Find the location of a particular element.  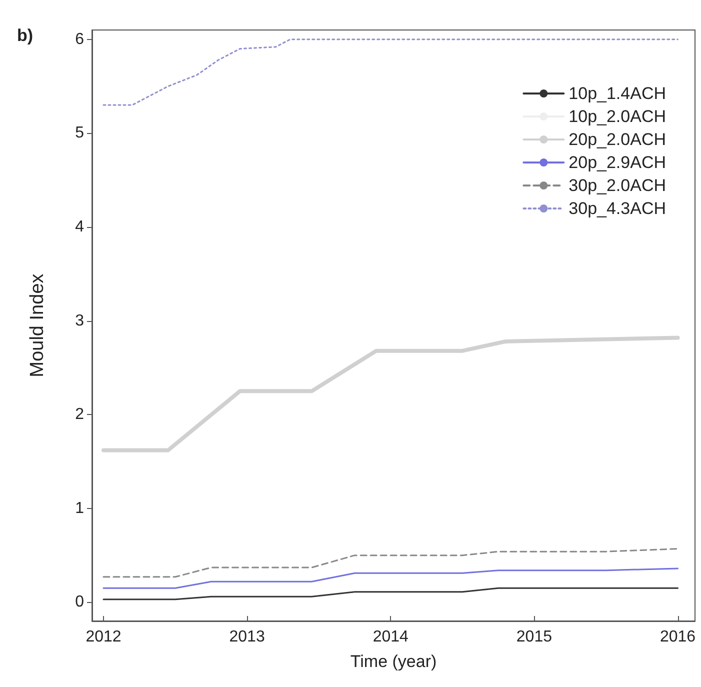

legend-label: 10p_2.0ACH is located at coordinates (617, 116).